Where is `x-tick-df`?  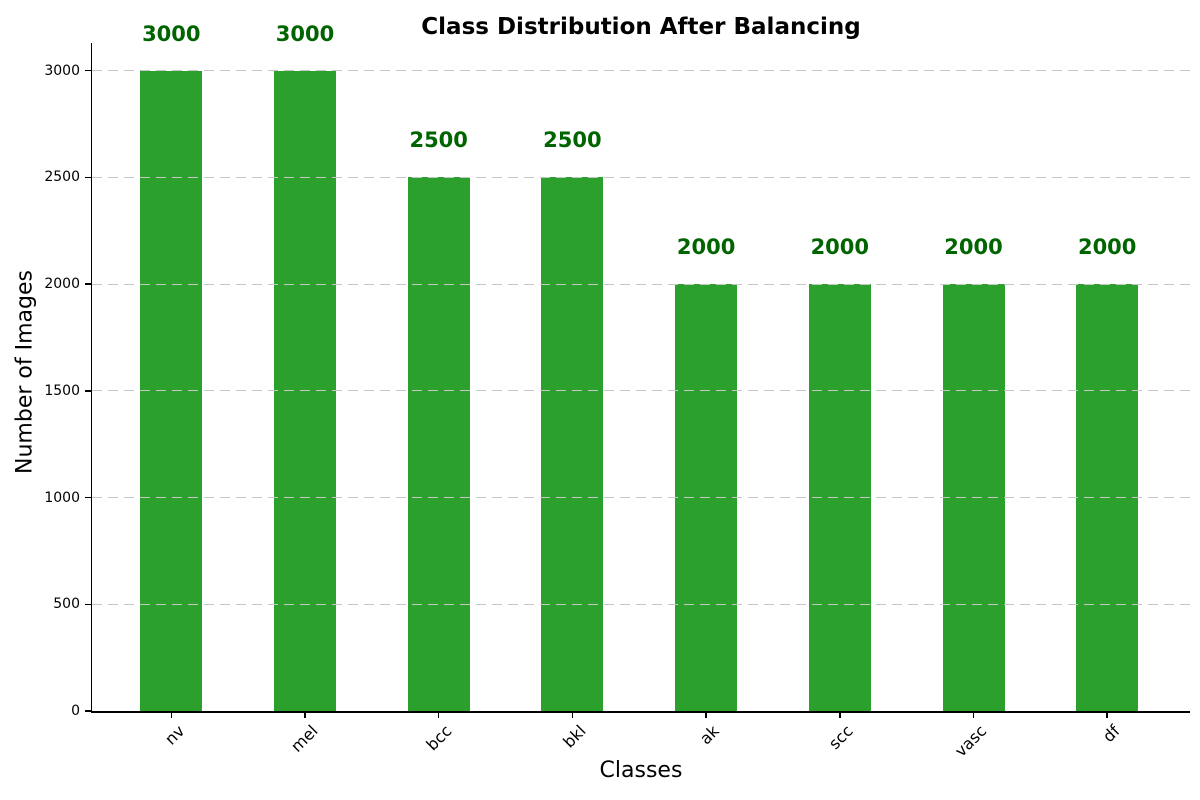
x-tick-df is located at coordinates (1107, 714).